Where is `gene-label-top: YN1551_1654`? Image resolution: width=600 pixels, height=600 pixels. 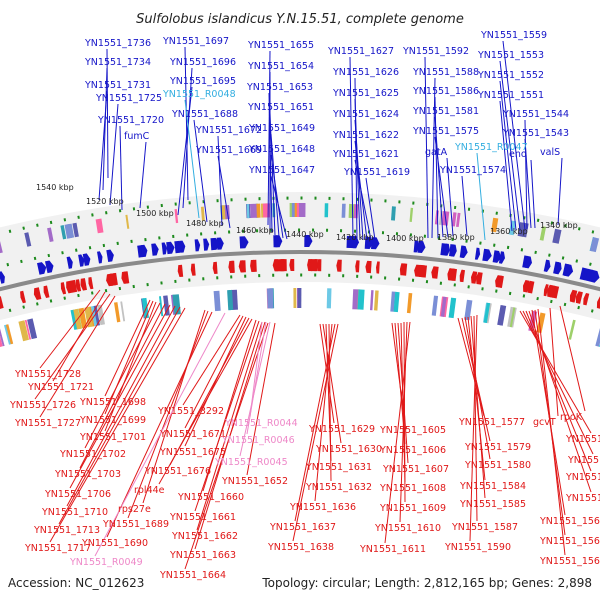 gene-label-top: YN1551_1654 is located at coordinates (280, 66).